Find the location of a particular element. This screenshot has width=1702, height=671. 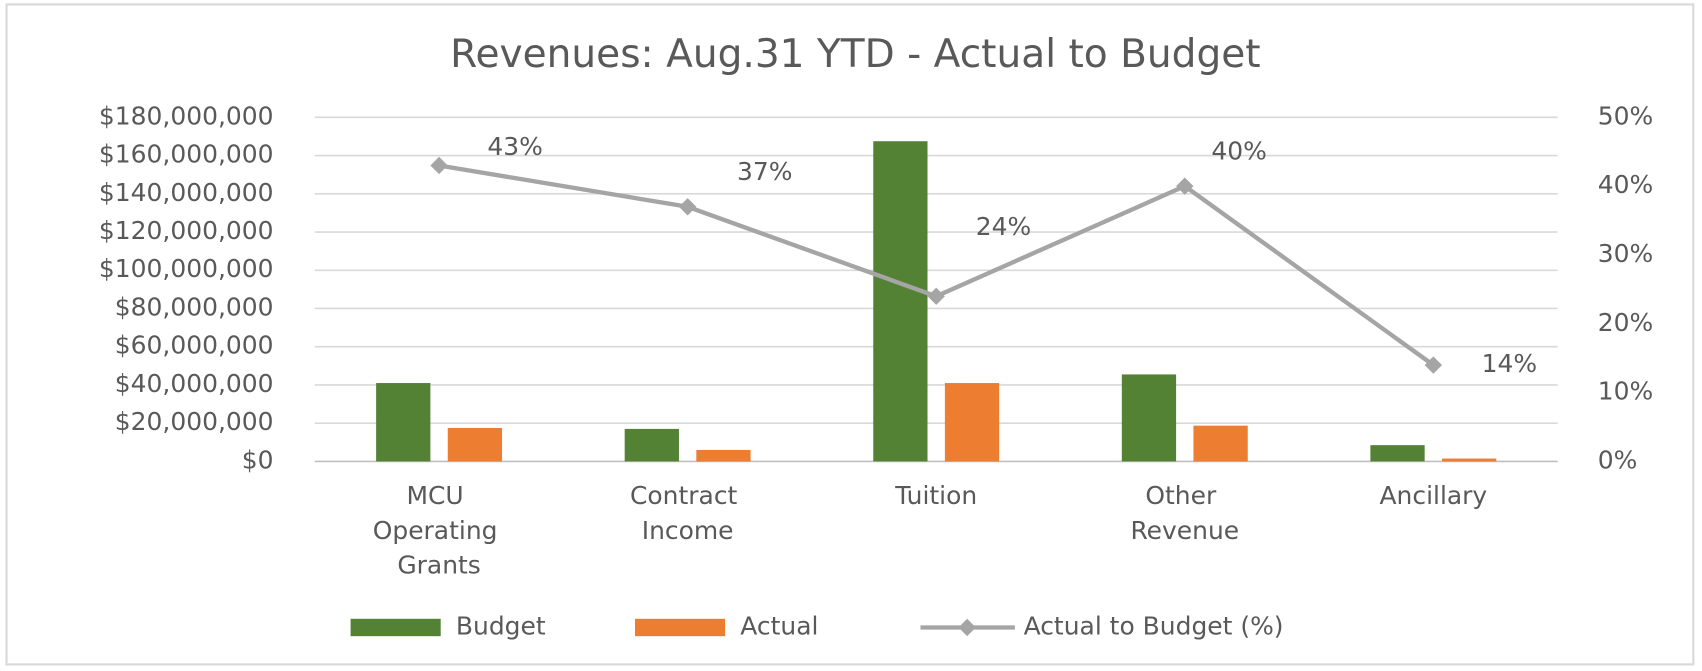

y-tick-label: $140,000,000 is located at coordinates (186, 192).